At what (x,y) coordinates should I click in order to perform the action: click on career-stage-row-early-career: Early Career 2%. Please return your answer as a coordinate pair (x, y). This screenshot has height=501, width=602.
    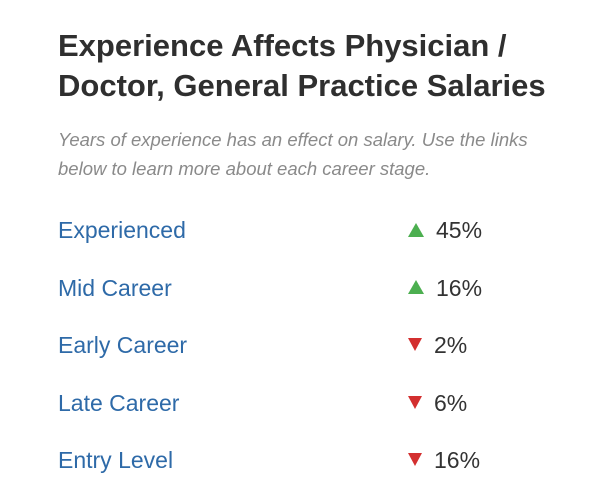
    Looking at the image, I should click on (310, 359).